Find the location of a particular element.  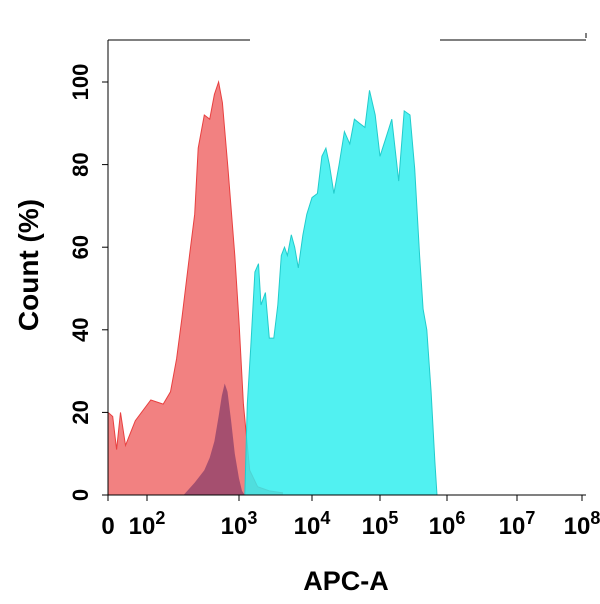

x-tick-label: 0 is located at coordinates (107, 526).